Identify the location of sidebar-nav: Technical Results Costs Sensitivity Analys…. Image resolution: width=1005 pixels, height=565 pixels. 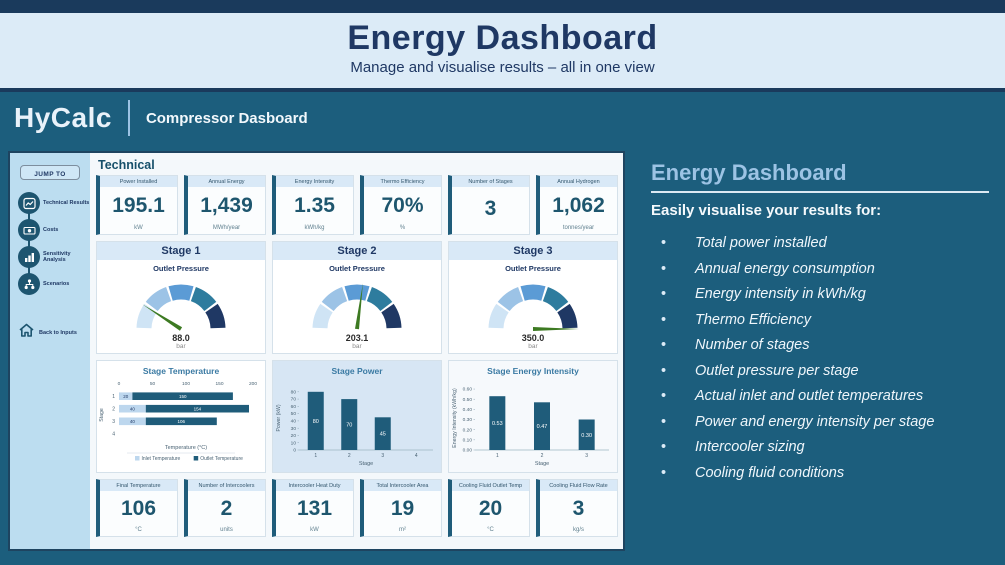
(50, 243).